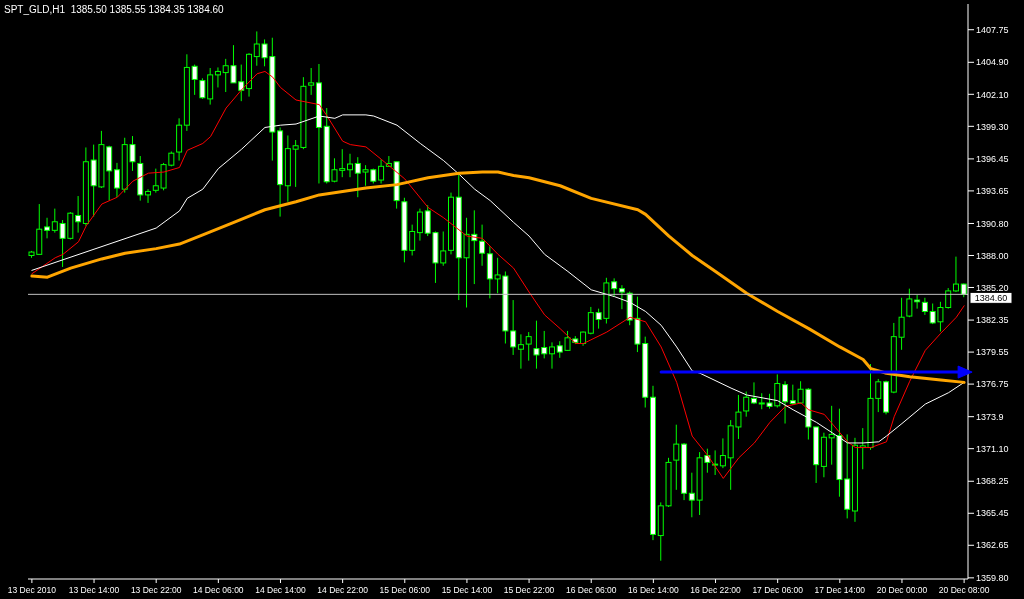 The height and width of the screenshot is (599, 1024). I want to click on y-tick-label: 1385.20, so click(992, 287).